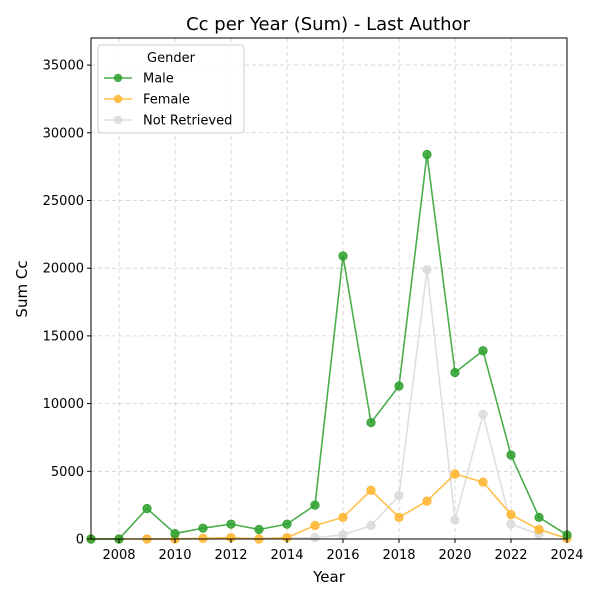 This screenshot has width=600, height=600. I want to click on legend-entry-not-retrieved: Not Retrieved, so click(168, 121).